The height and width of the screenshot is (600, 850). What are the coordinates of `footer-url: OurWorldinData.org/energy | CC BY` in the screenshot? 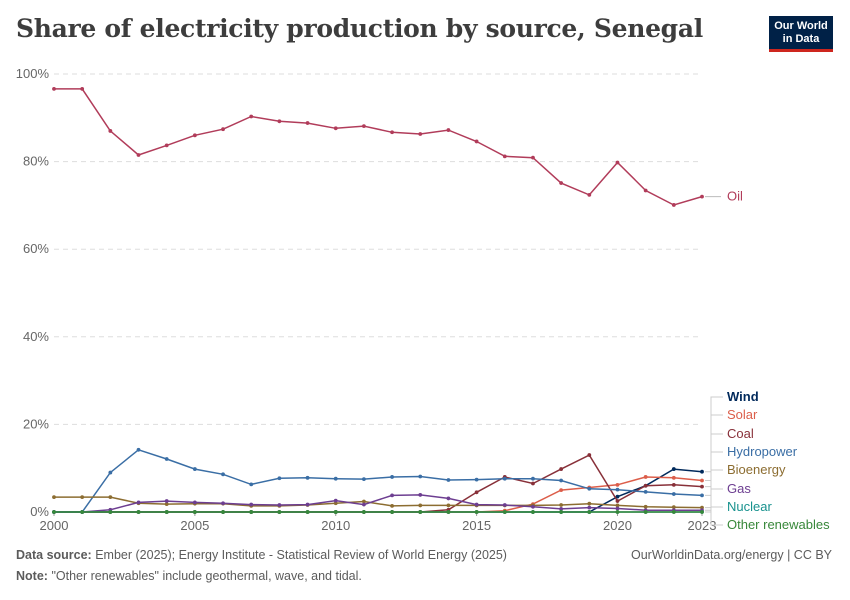 It's located at (731, 555).